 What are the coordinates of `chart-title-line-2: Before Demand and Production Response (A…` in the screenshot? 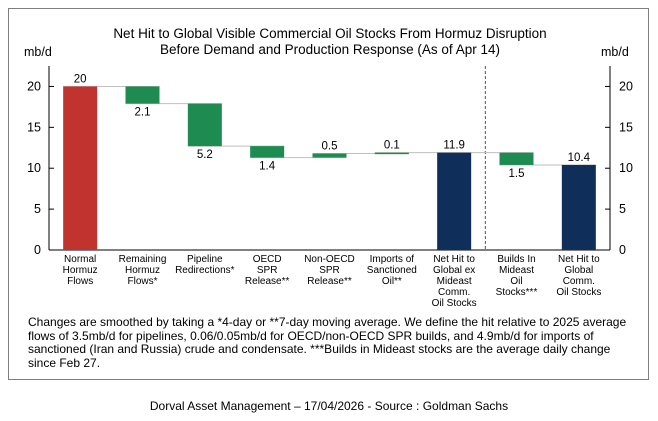 It's located at (330, 49).